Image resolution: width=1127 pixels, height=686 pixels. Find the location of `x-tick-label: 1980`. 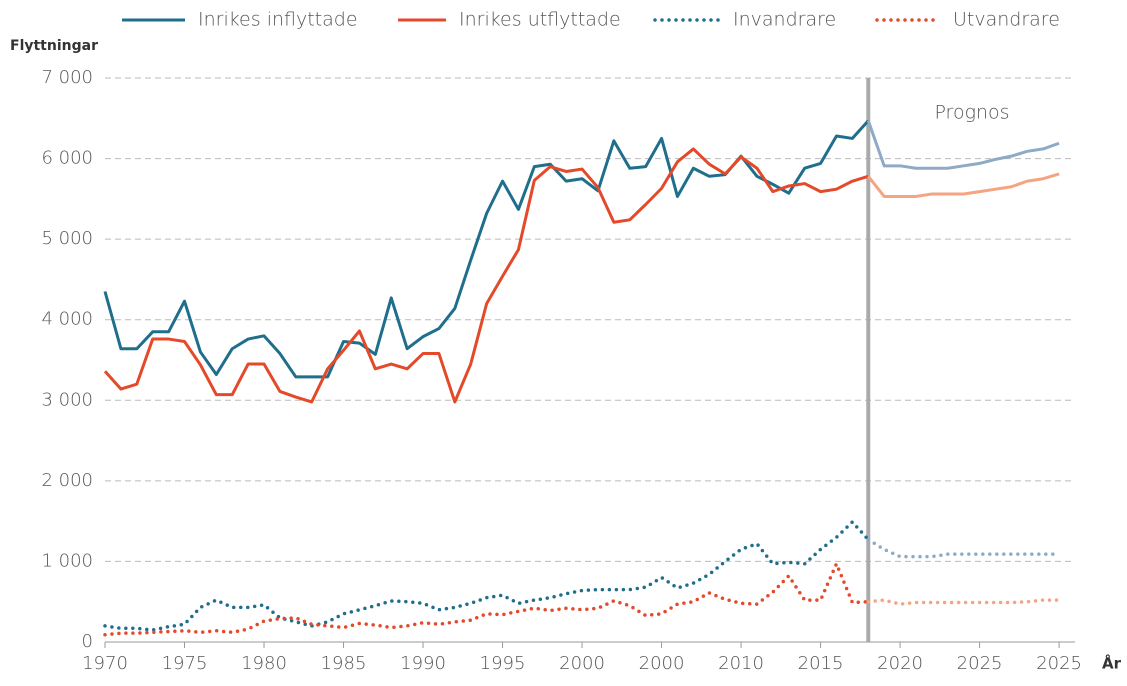

x-tick-label: 1980 is located at coordinates (264, 663).